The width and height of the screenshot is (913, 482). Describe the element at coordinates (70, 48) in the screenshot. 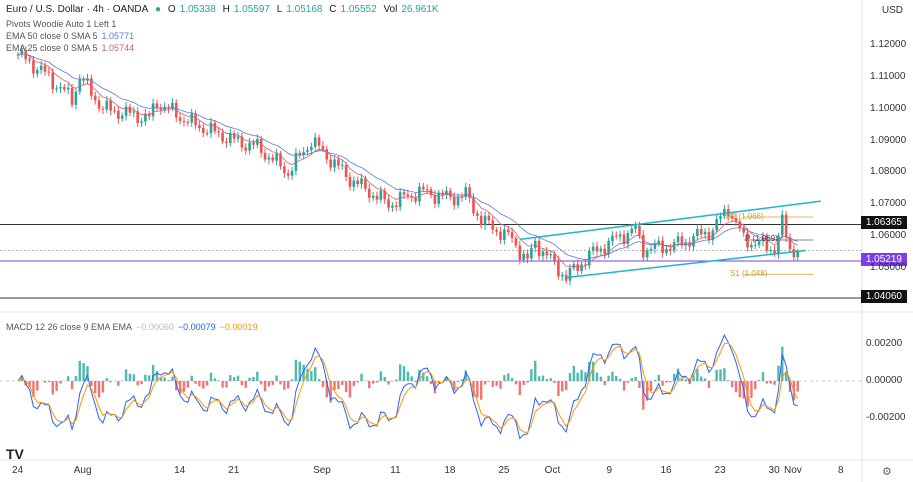

I see `ema25-legend: EMA 25 close 0 SMA 5 1.05744` at that location.